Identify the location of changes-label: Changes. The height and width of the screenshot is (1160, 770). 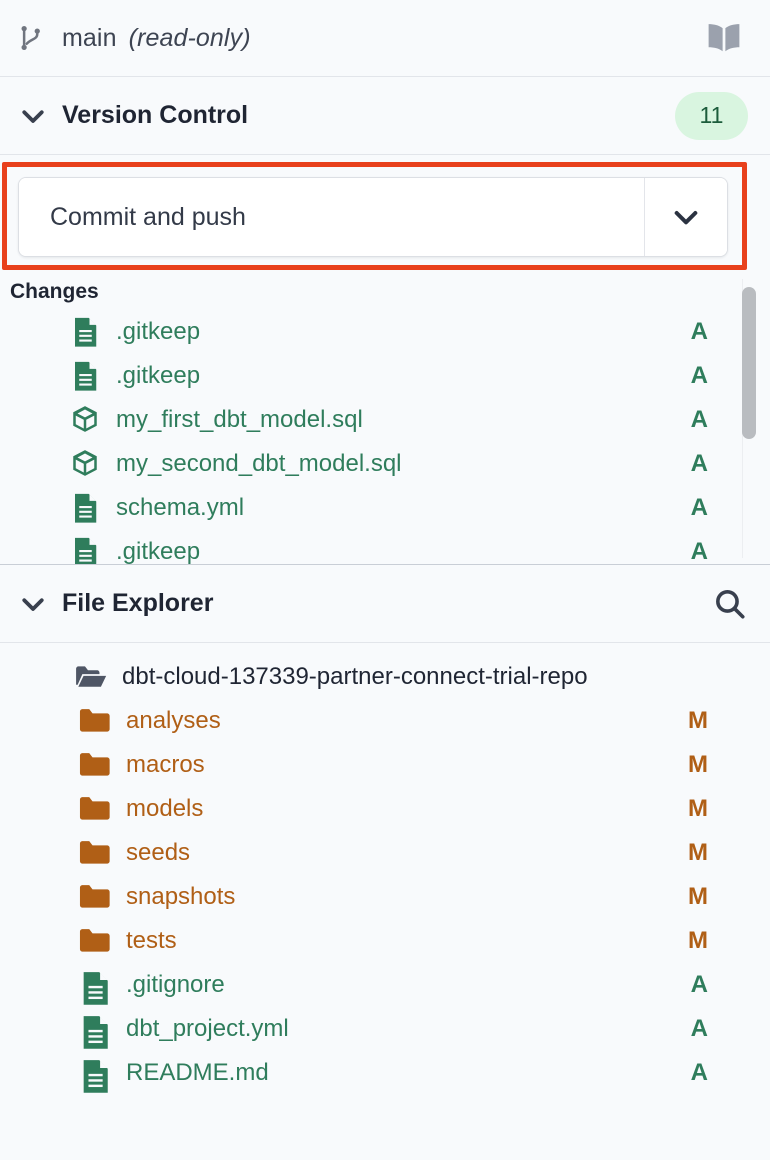
(54, 291).